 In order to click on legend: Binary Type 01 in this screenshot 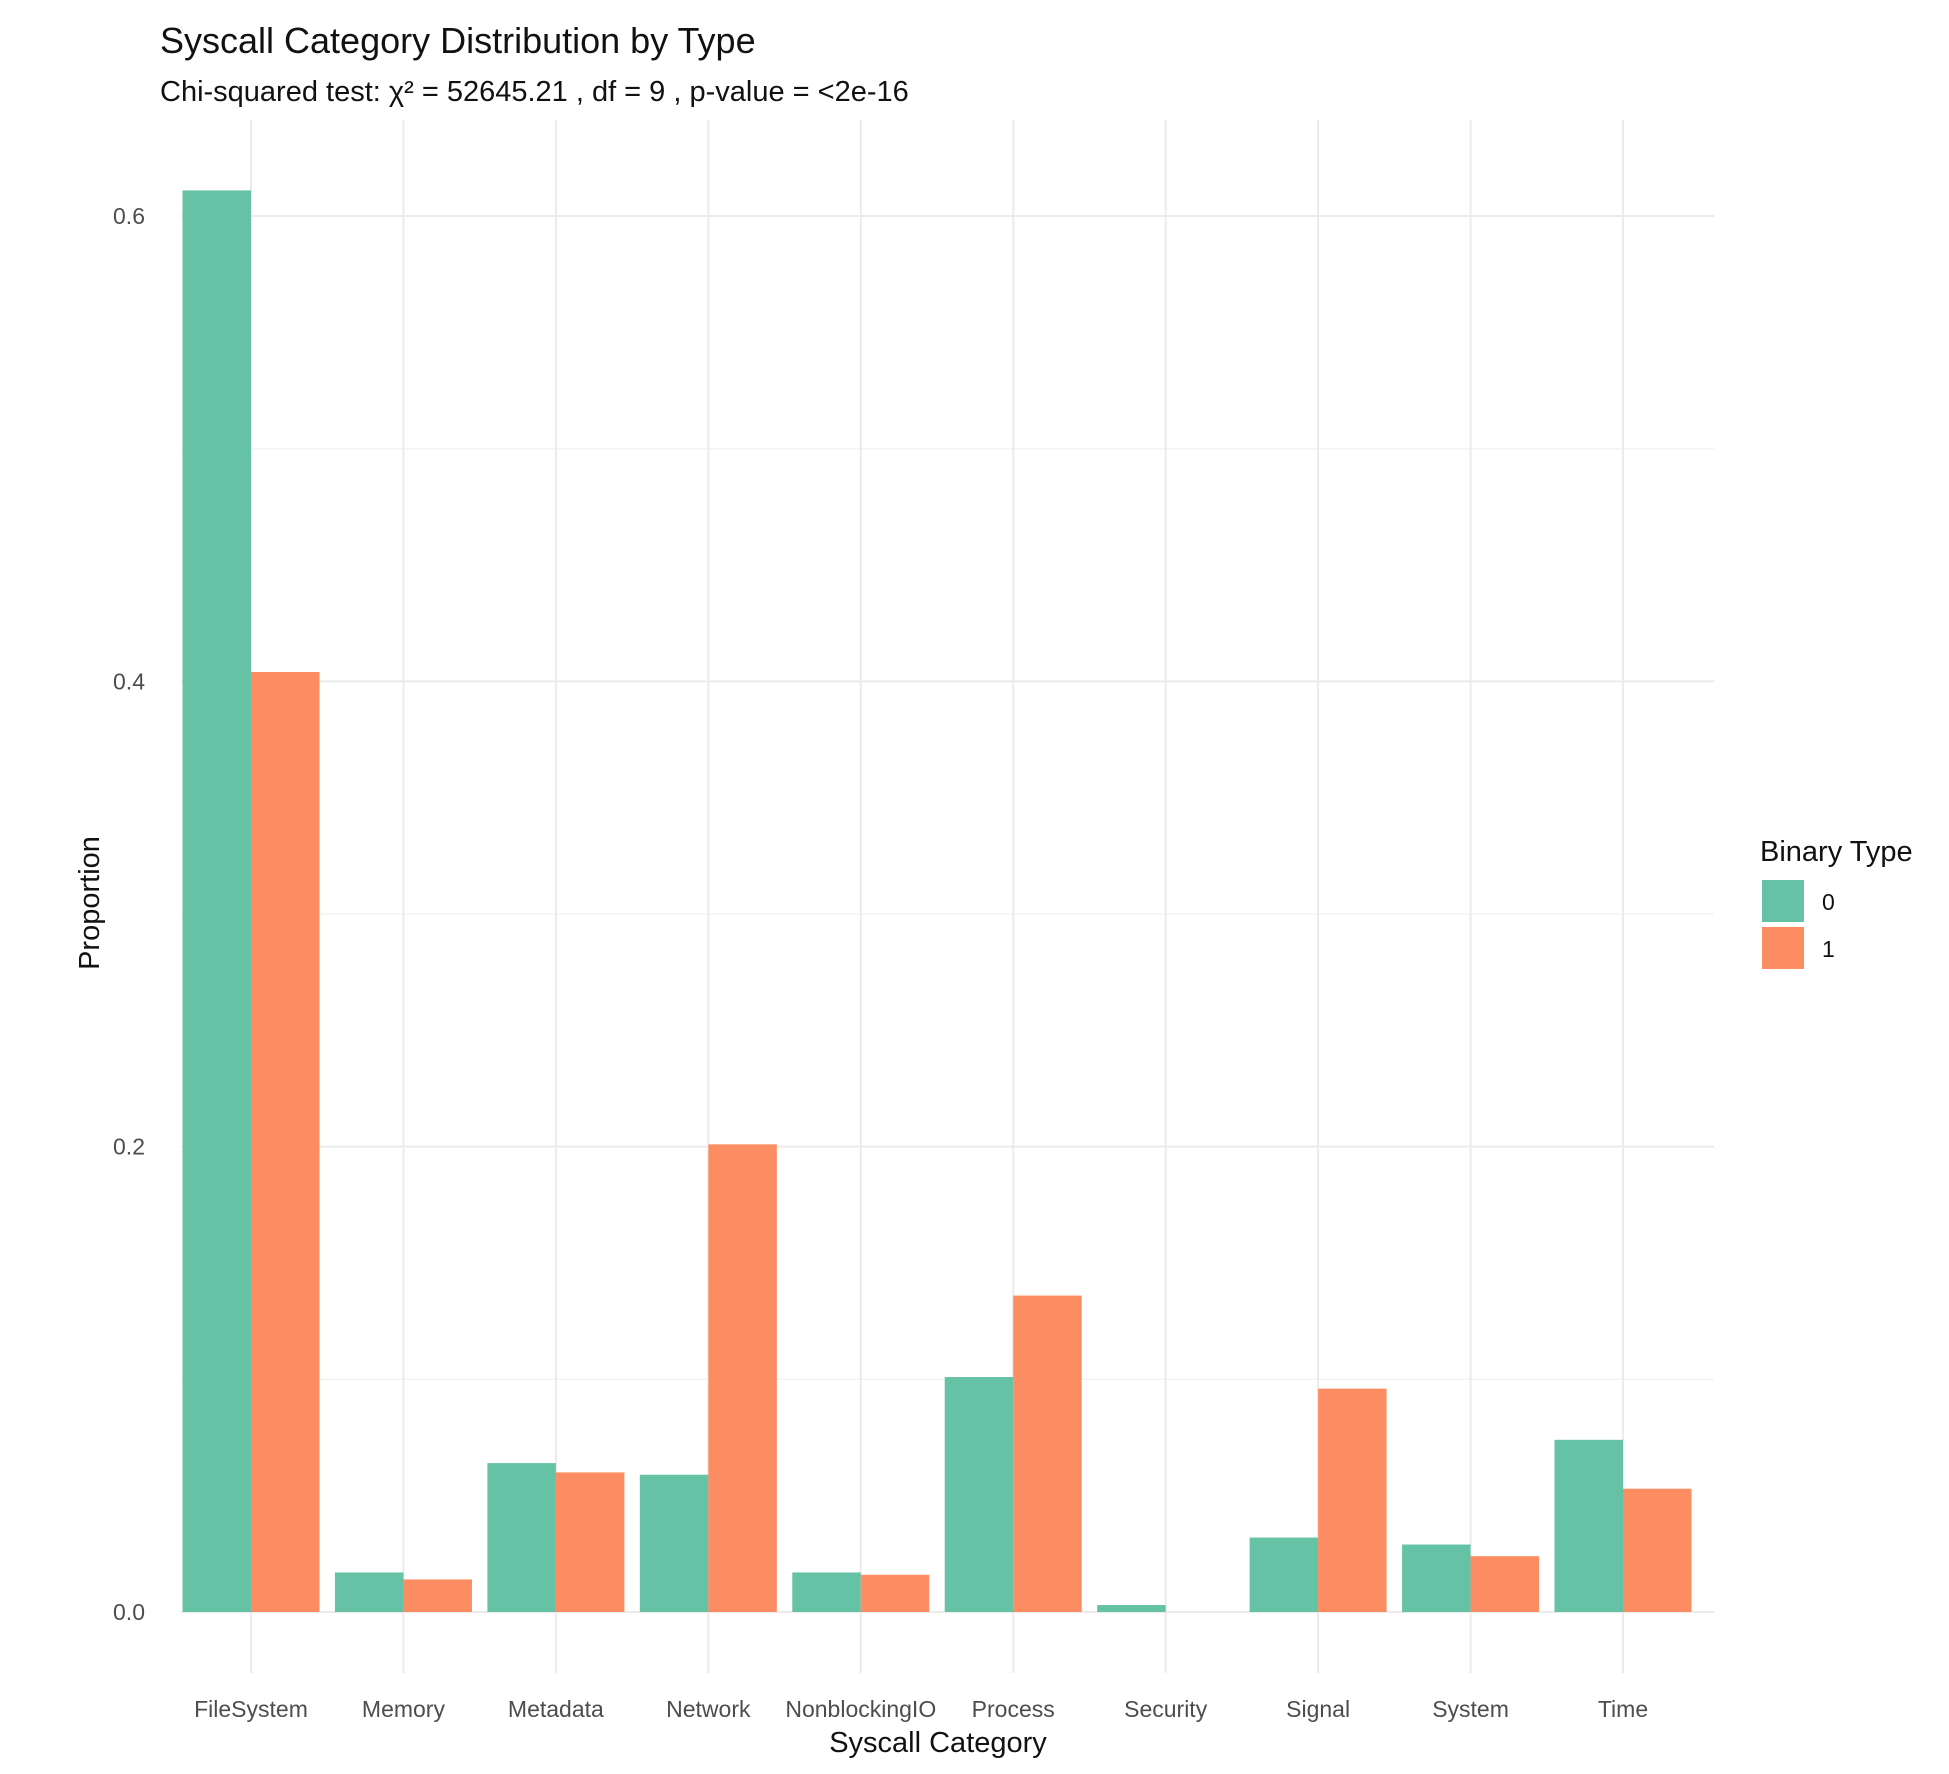, I will do `click(1836, 902)`.